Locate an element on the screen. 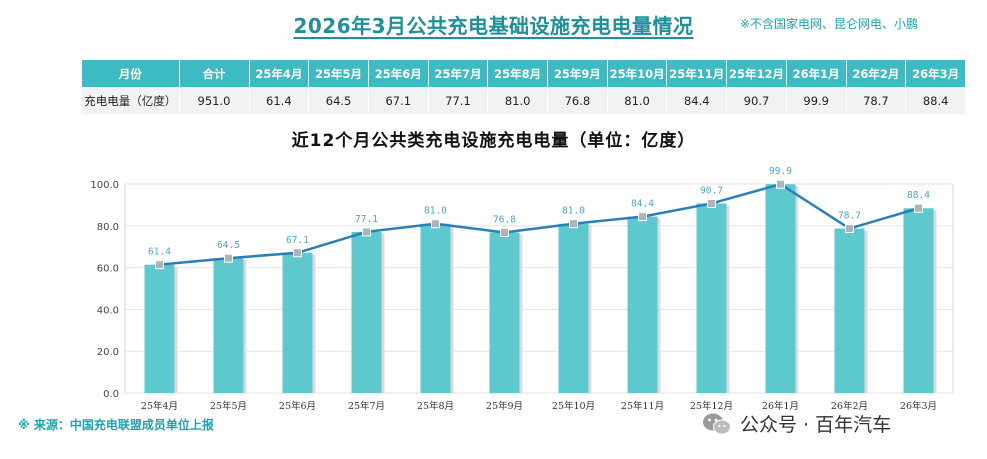  x-tick-label: 25年6月 is located at coordinates (297, 406).